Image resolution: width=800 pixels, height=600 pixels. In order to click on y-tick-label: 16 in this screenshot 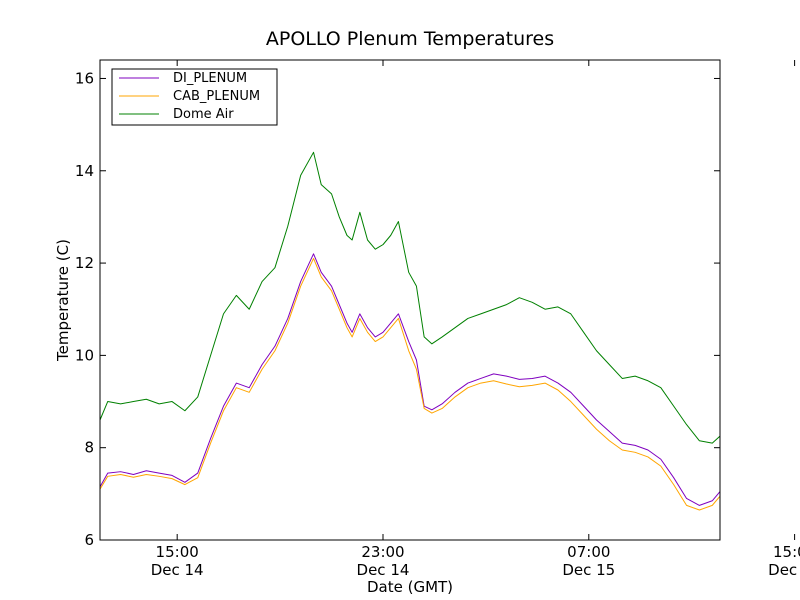, I will do `click(84, 78)`.